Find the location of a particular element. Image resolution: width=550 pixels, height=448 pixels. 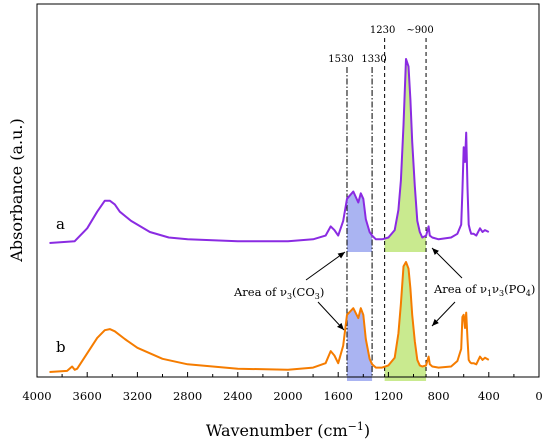

x-tick-label-3600: 3600 is located at coordinates (87, 396).